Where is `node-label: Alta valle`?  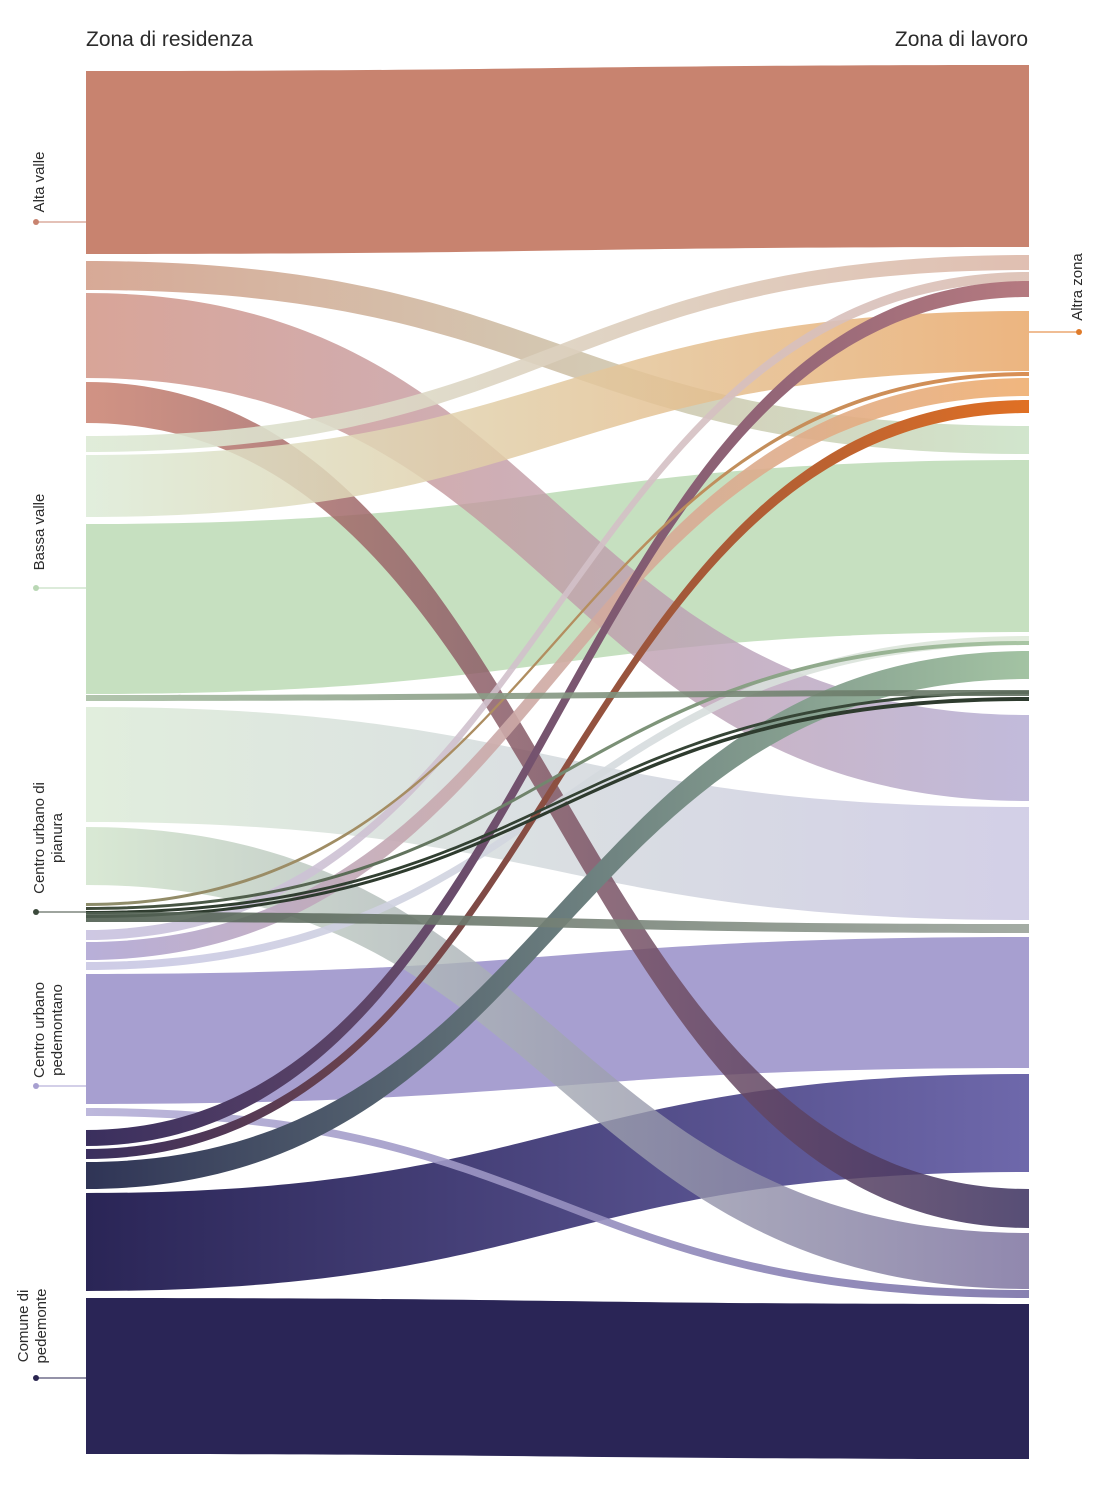 node-label: Alta valle is located at coordinates (39, 182).